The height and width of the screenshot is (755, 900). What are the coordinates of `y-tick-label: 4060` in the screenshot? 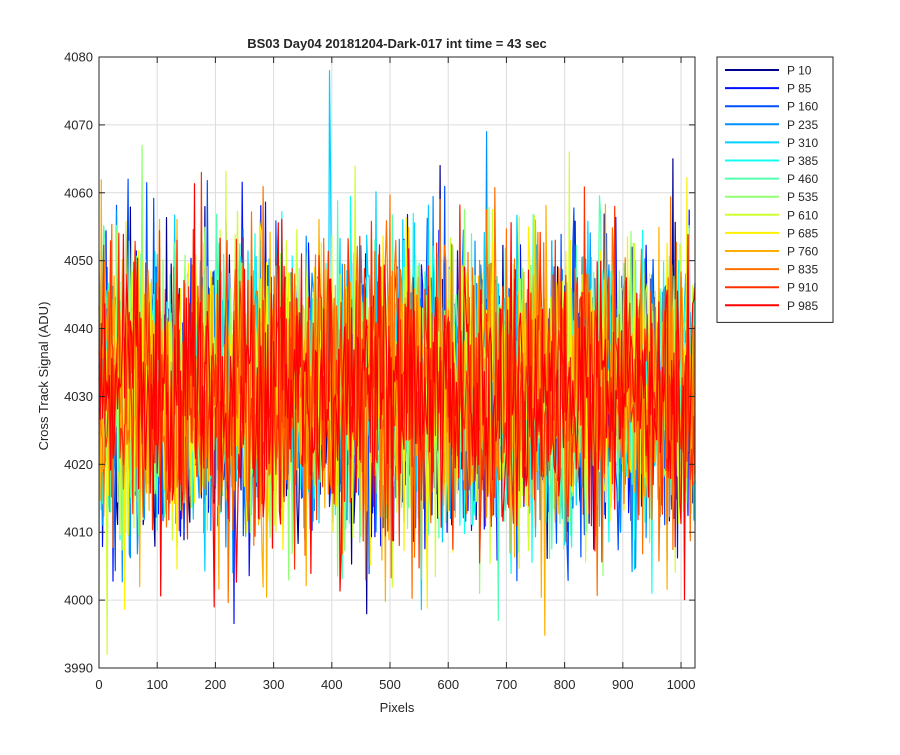 It's located at (78, 192).